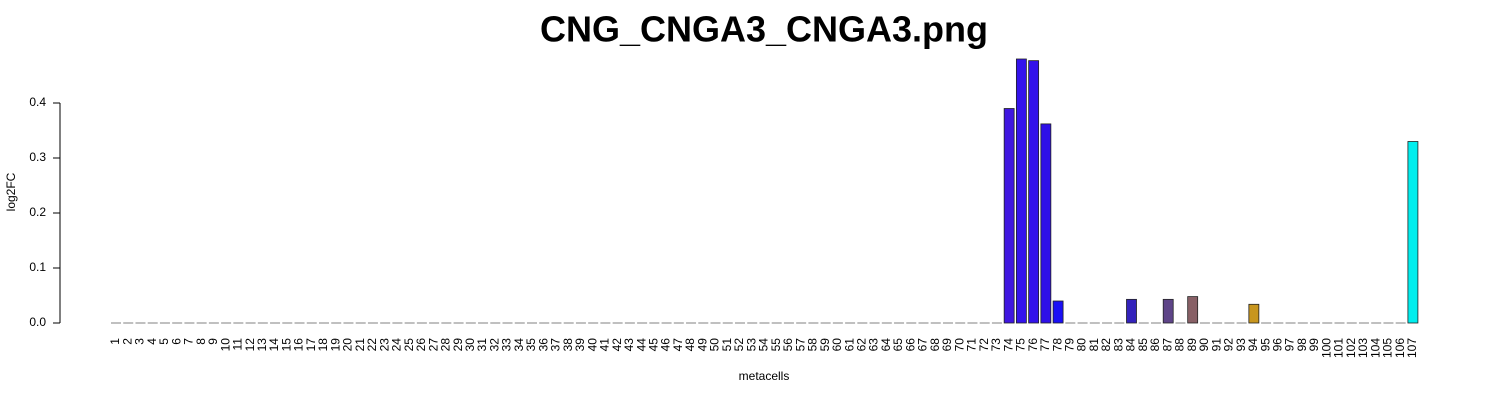 This screenshot has height=400, width=1500. What do you see at coordinates (262, 345) in the screenshot?
I see `x-tick-label: 13` at bounding box center [262, 345].